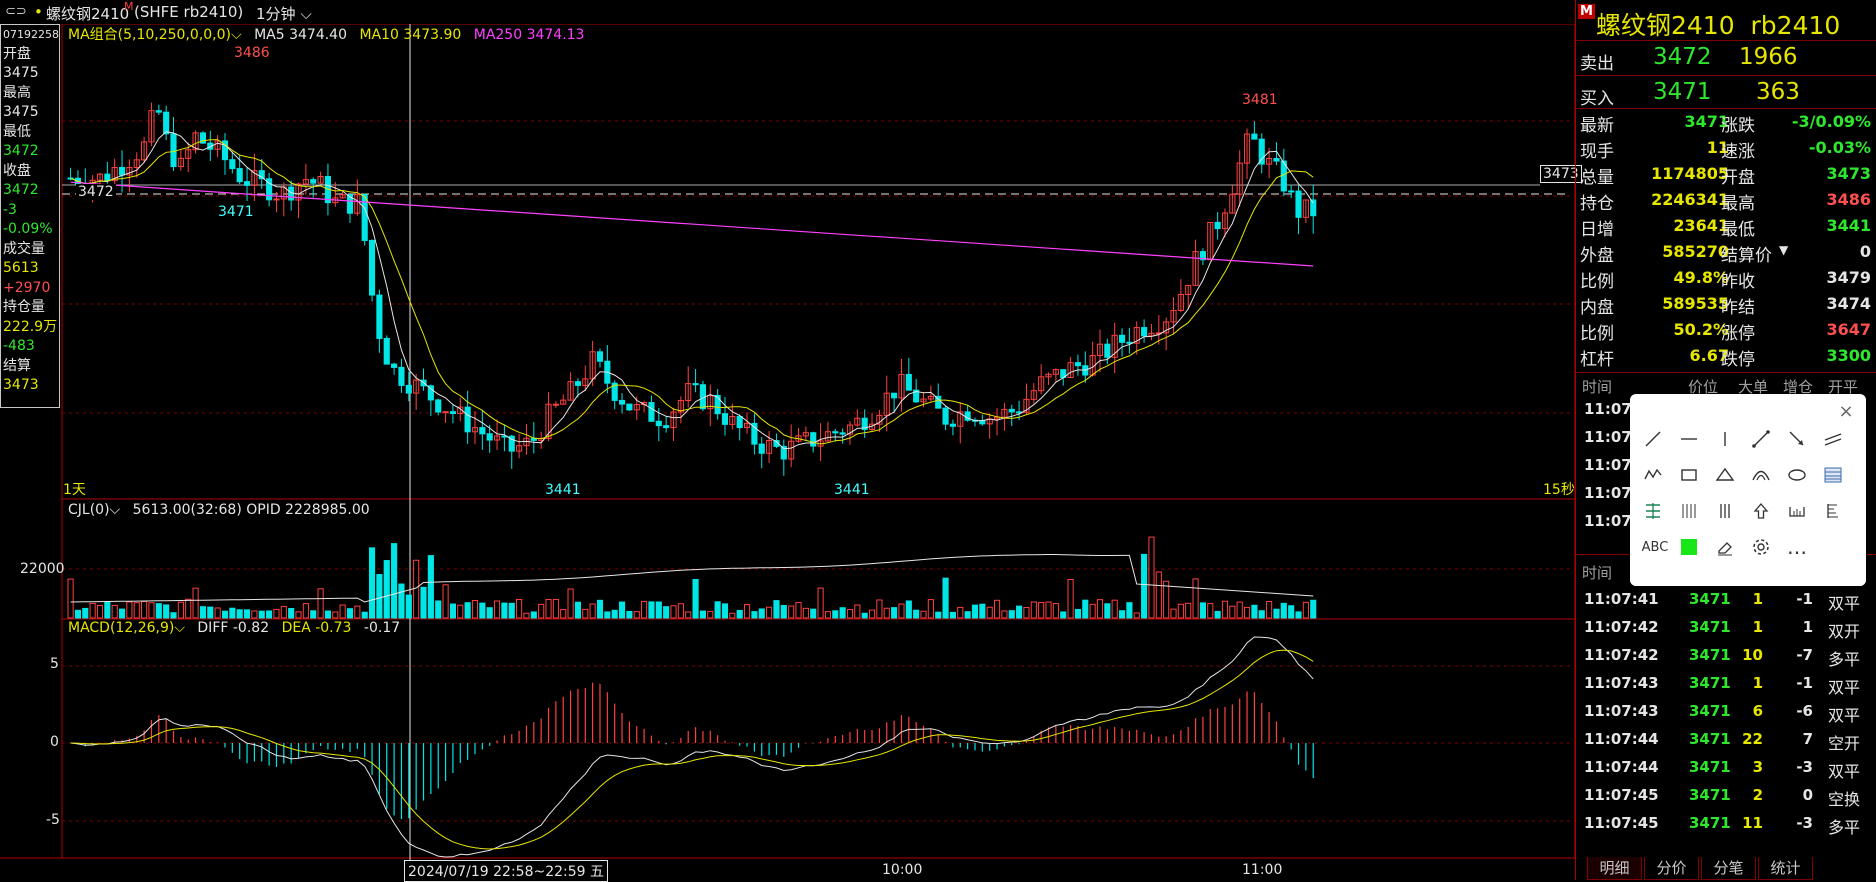 This screenshot has width=1876, height=882. Describe the element at coordinates (1746, 256) in the screenshot. I see `quote-label: 结算价` at that location.